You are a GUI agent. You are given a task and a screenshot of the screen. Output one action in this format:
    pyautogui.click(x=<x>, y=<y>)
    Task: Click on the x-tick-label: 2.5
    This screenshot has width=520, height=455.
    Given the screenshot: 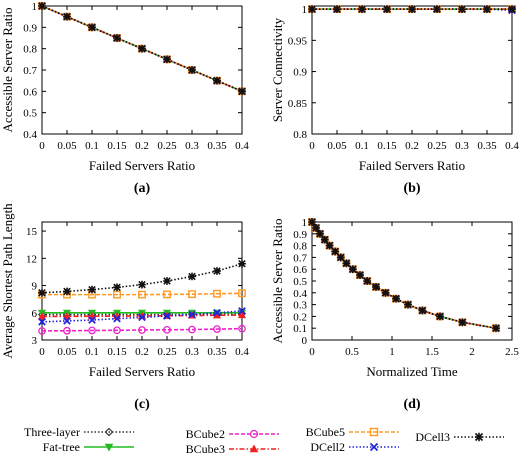 What is the action you would take?
    pyautogui.click(x=512, y=352)
    